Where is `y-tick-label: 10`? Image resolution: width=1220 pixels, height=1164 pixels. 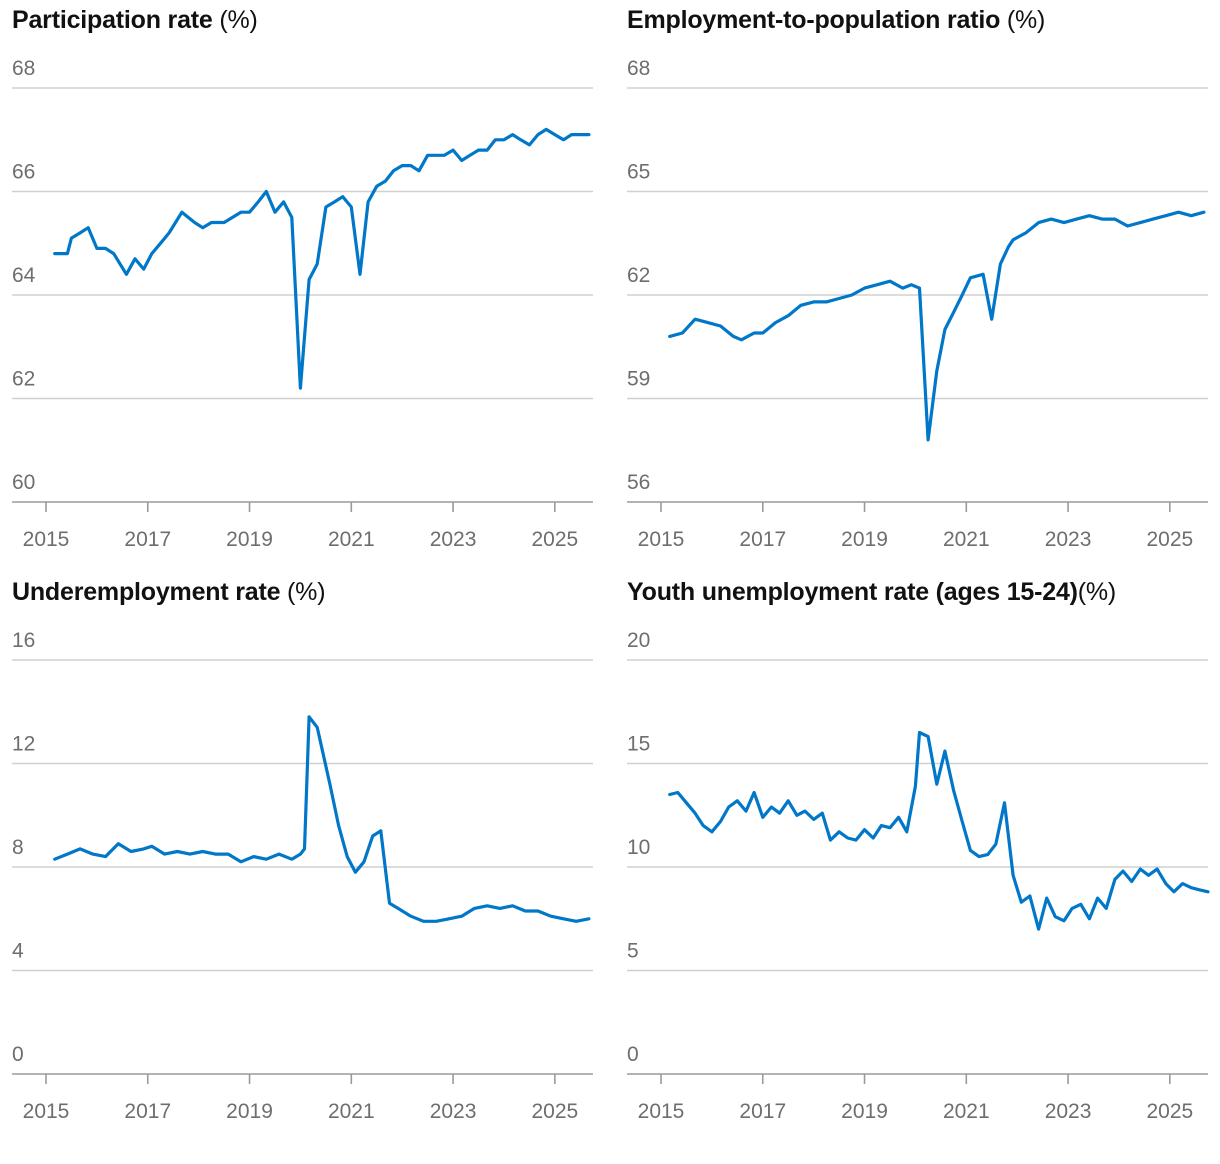 y-tick-label: 10 is located at coordinates (638, 847).